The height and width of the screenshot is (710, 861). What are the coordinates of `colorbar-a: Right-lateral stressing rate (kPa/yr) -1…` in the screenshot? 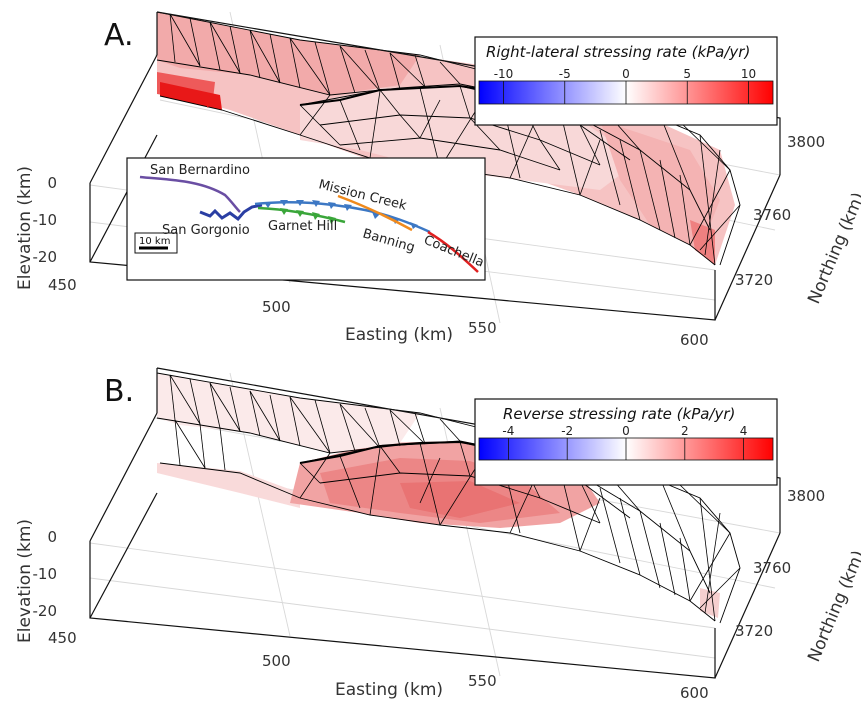 It's located at (626, 81).